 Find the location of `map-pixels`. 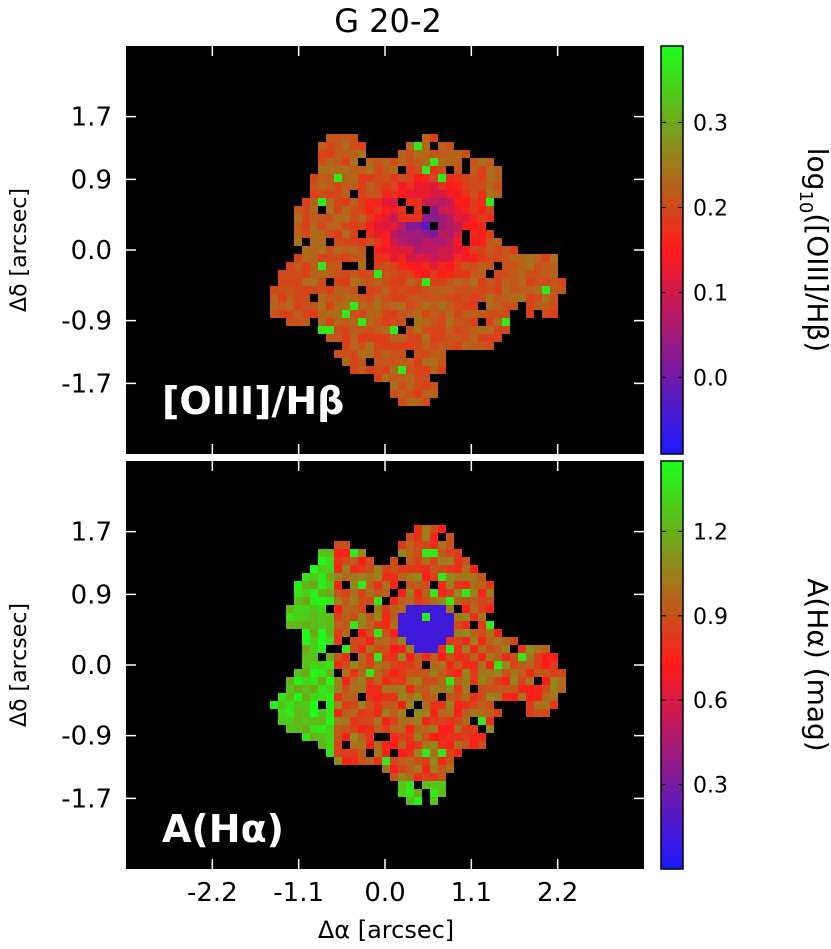

map-pixels is located at coordinates (418, 665).